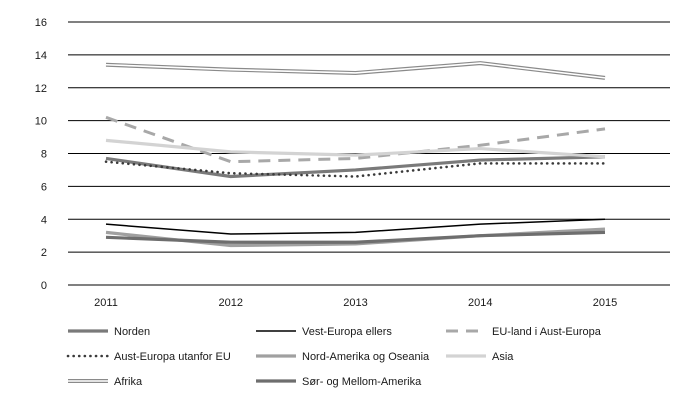 This screenshot has width=694, height=410. What do you see at coordinates (44, 253) in the screenshot?
I see `y-tick-label: 2` at bounding box center [44, 253].